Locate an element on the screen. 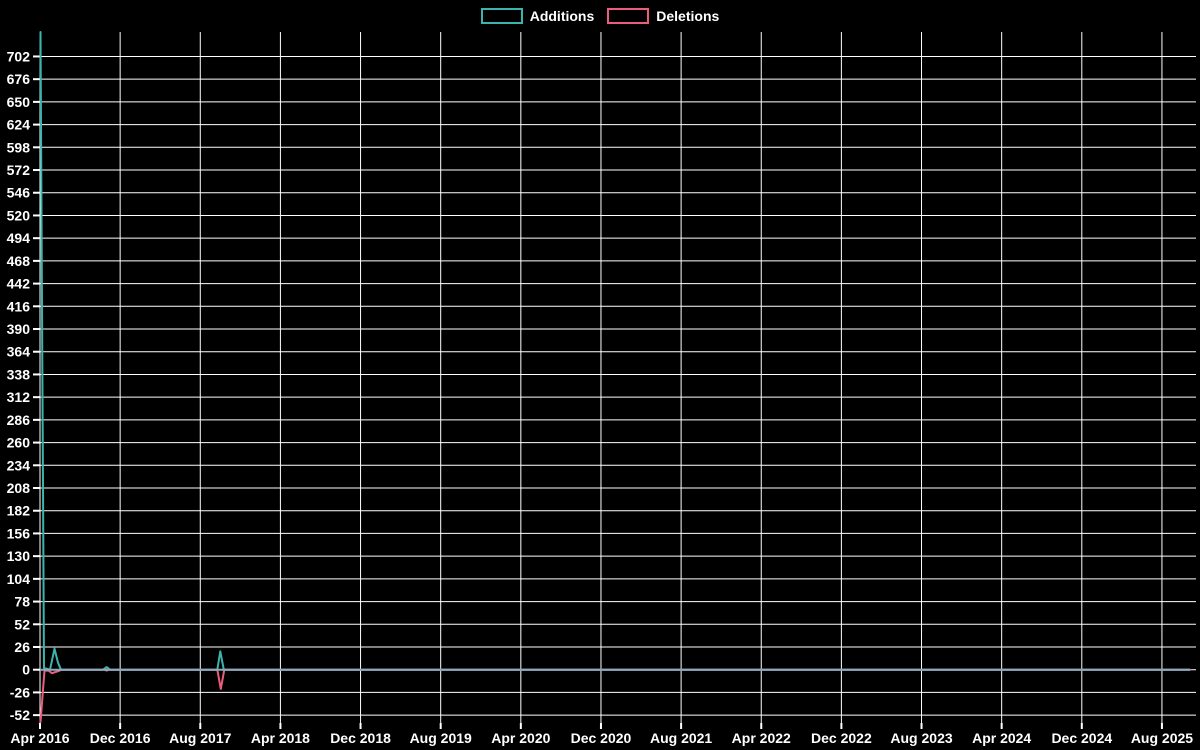 This screenshot has height=750, width=1200. y-tick-label: 416 is located at coordinates (19, 306).